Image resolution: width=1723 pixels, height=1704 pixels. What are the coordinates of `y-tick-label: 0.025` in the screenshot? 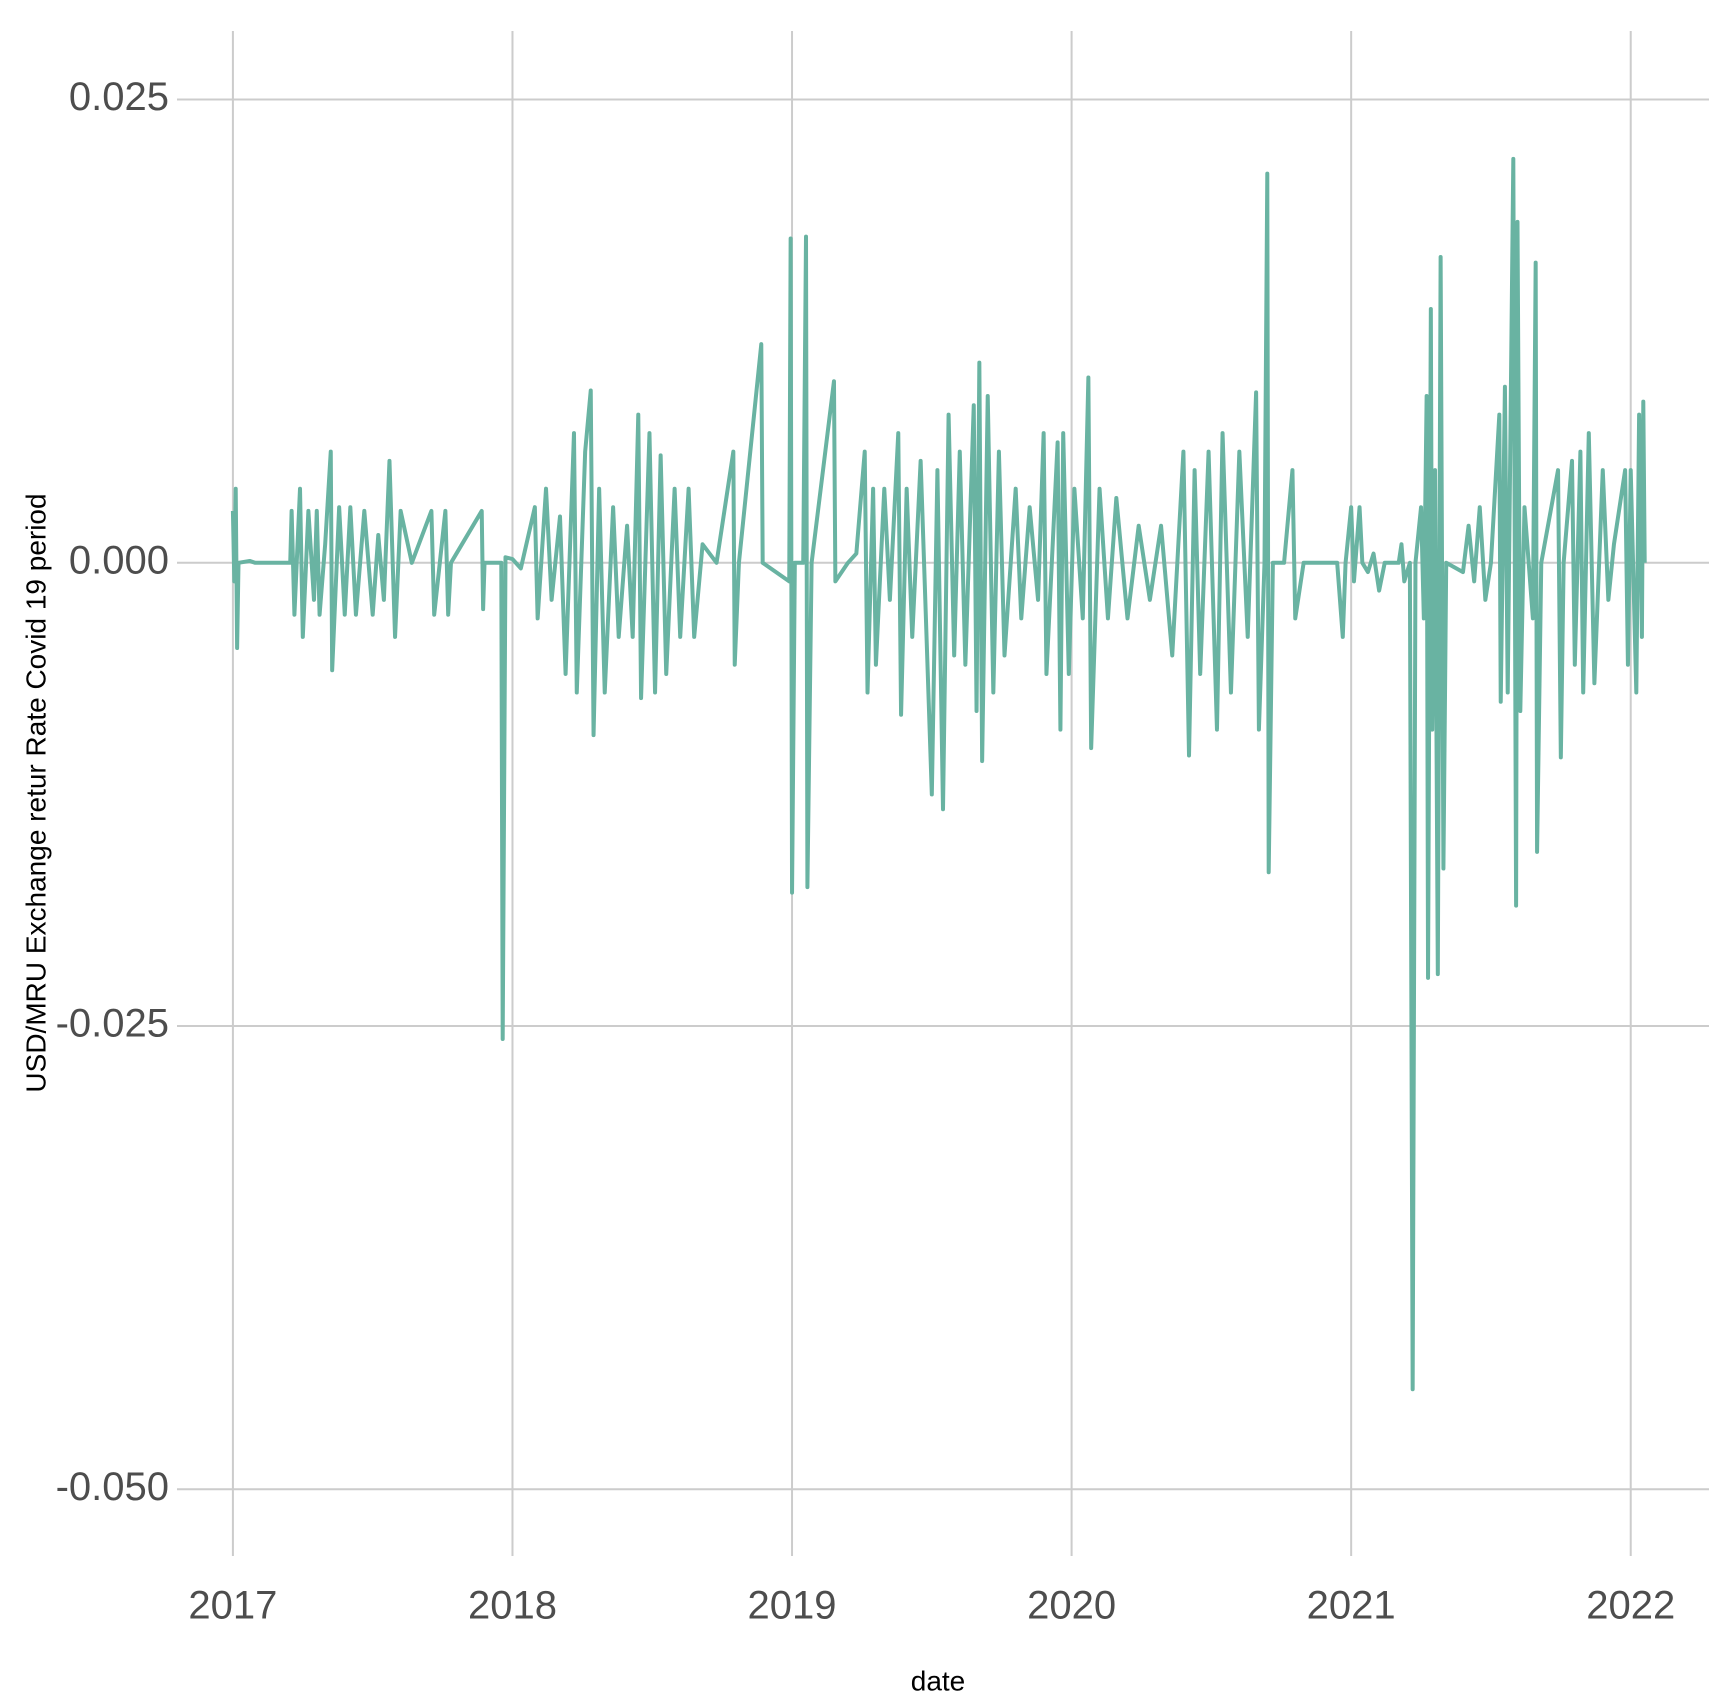 It's located at (119, 97).